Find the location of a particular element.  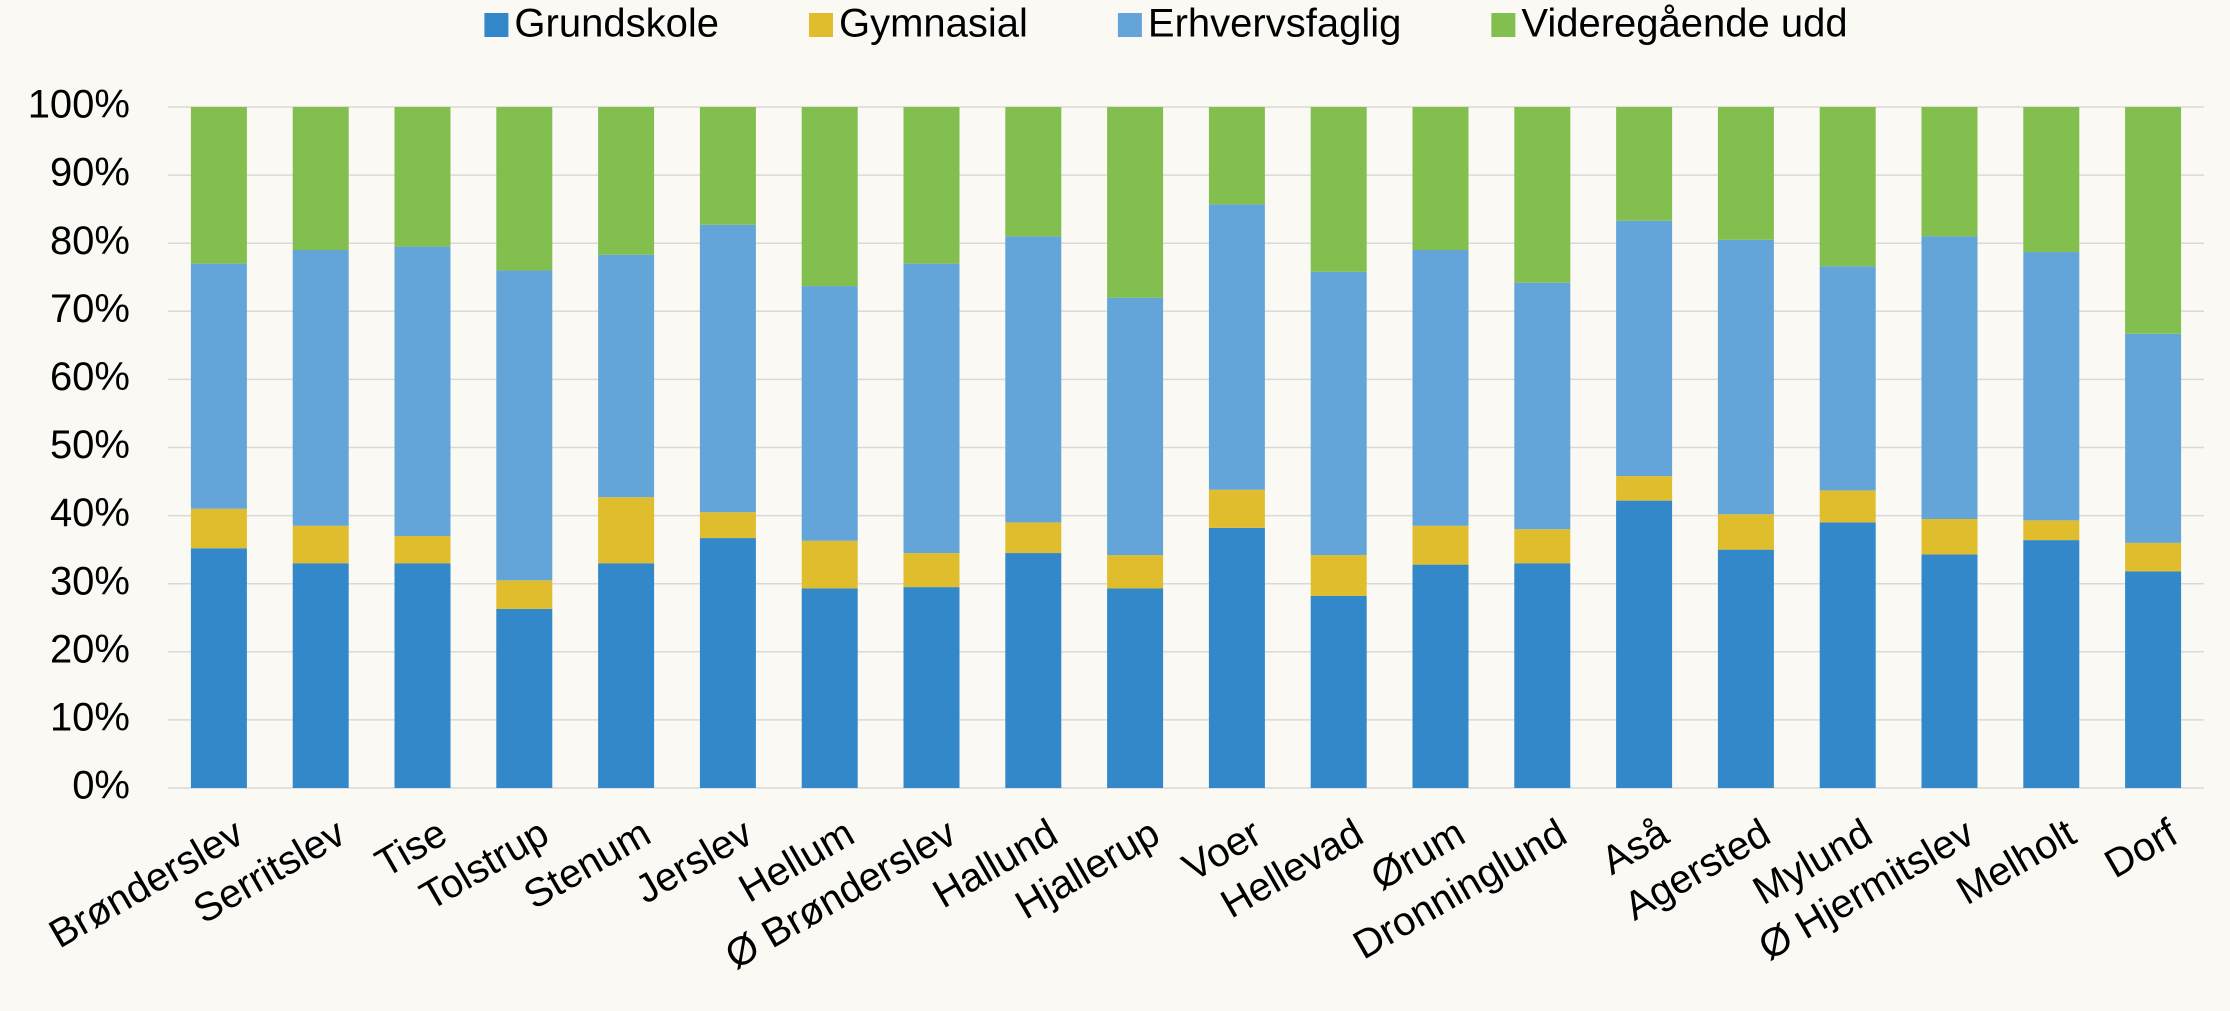

y-tick-label: 60% is located at coordinates (90, 377).